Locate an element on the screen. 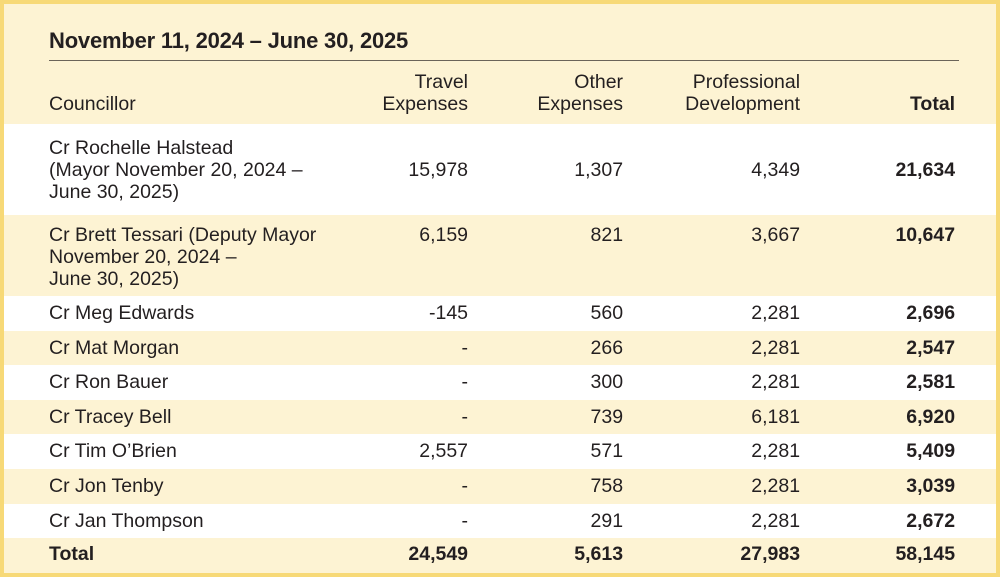 This screenshot has width=1000, height=577. travel-total: 24,549 is located at coordinates (438, 554).